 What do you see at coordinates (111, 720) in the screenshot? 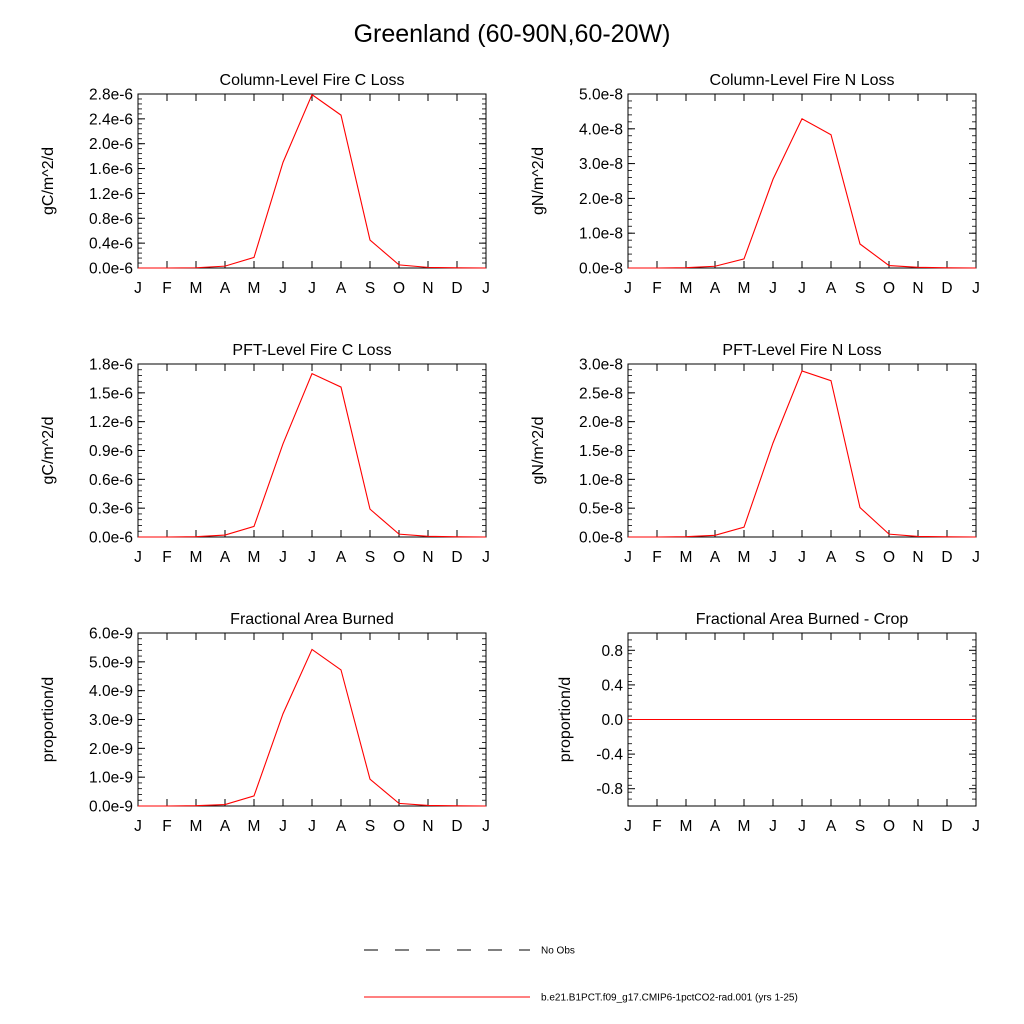
I see `y-tick-label: 3.0e-9` at bounding box center [111, 720].